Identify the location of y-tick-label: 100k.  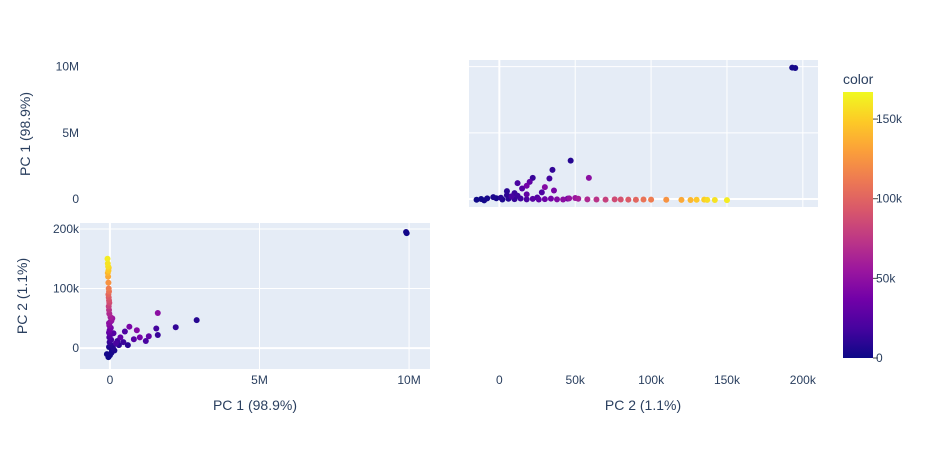
(66, 289).